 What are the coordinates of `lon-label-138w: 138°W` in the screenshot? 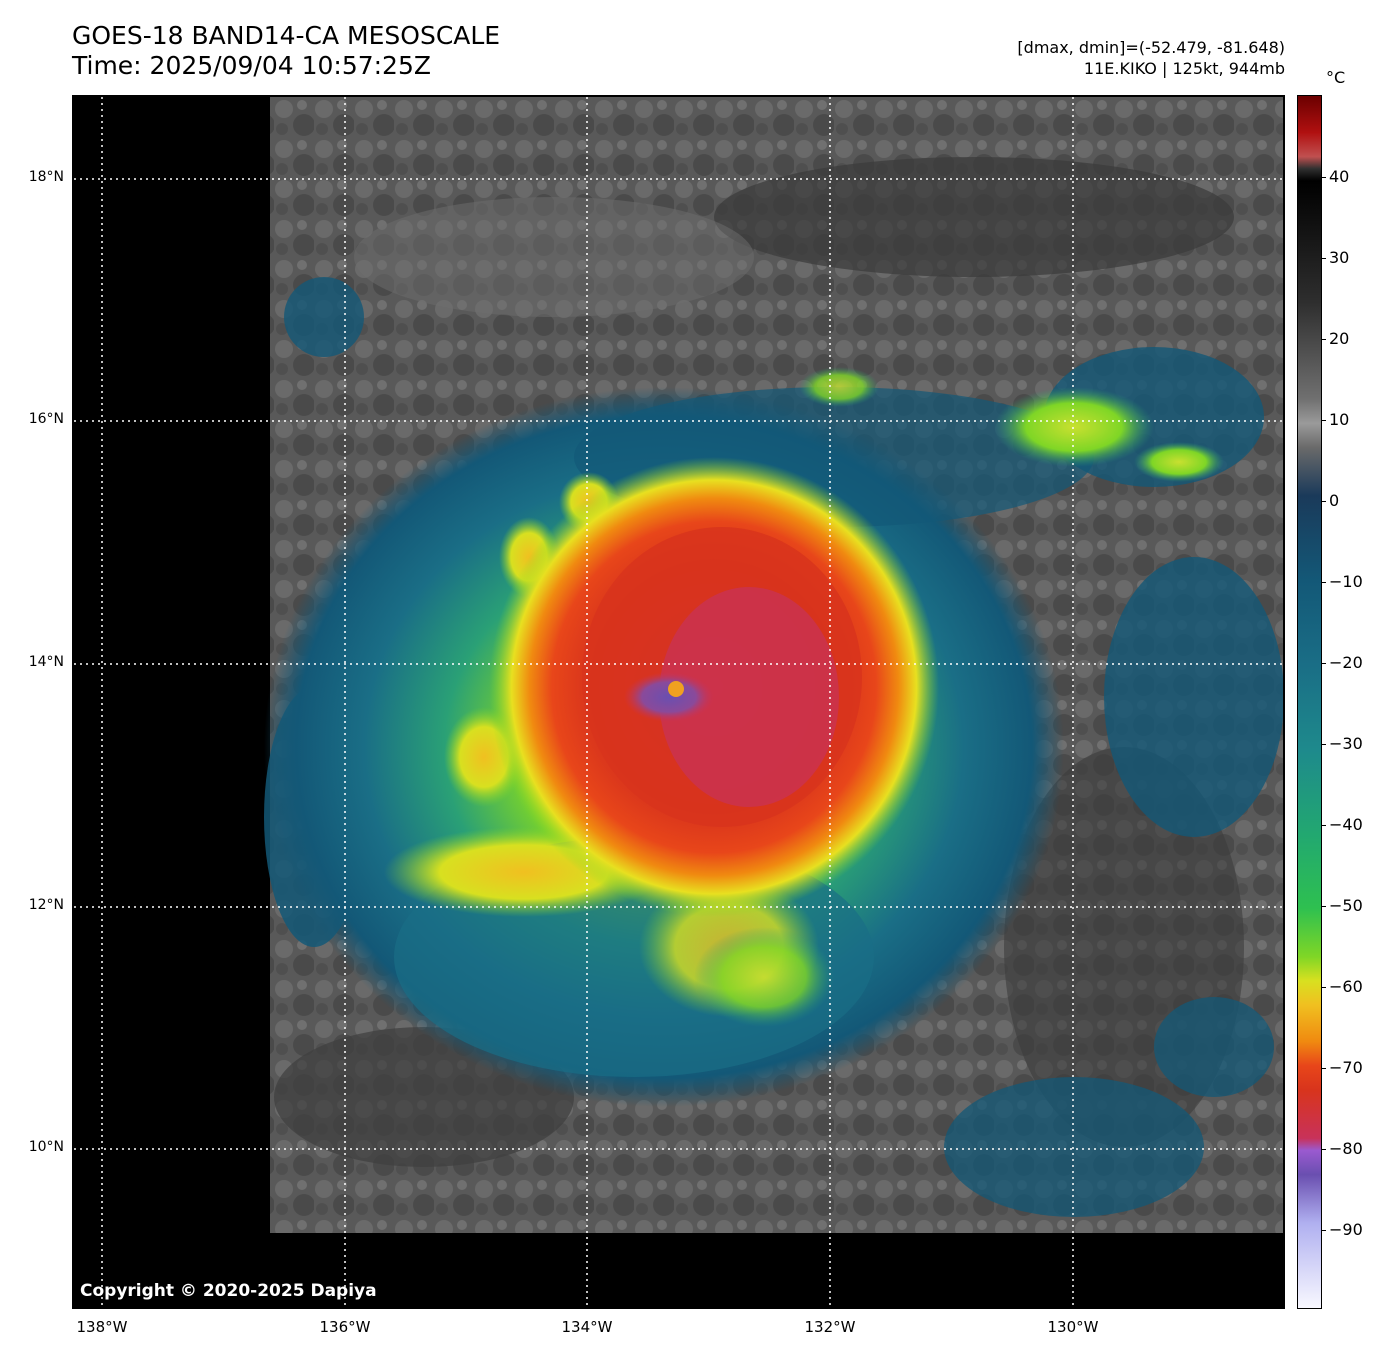 It's located at (102, 1327).